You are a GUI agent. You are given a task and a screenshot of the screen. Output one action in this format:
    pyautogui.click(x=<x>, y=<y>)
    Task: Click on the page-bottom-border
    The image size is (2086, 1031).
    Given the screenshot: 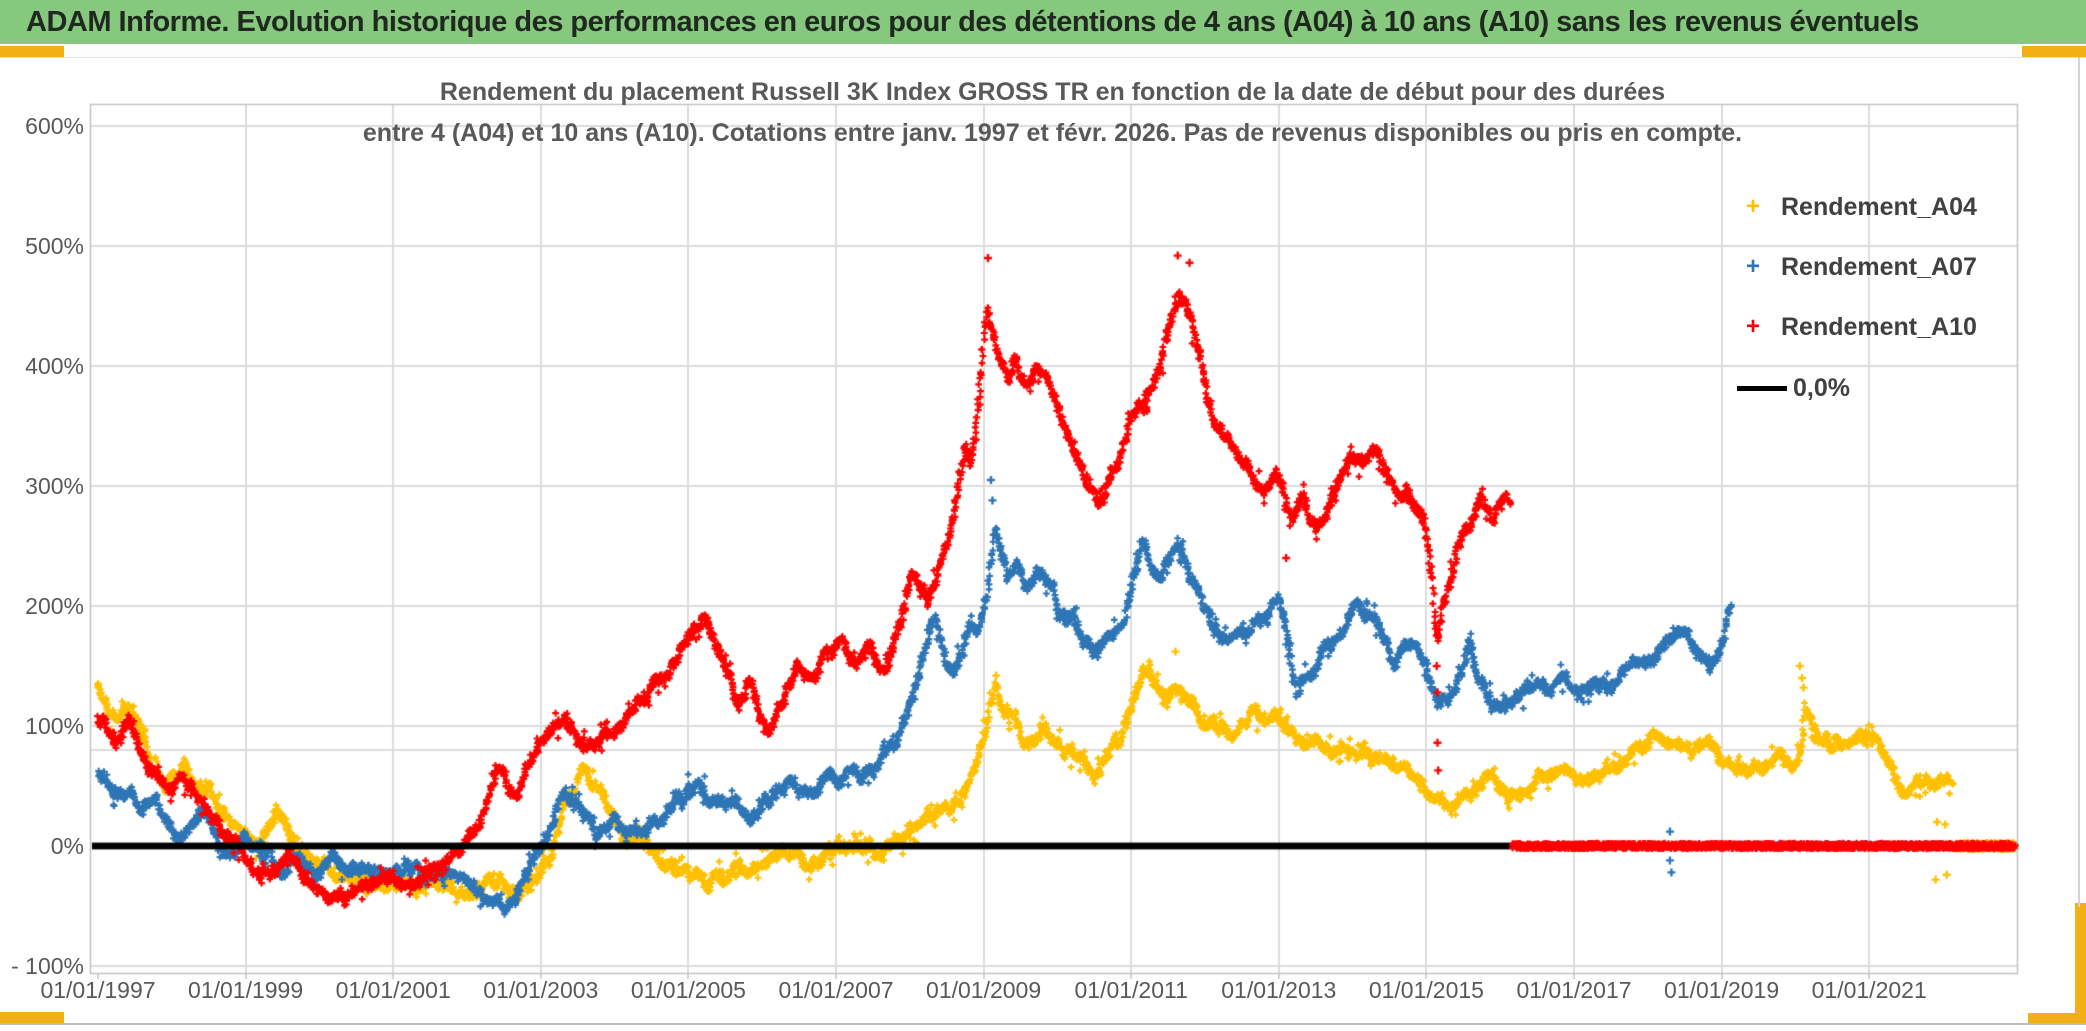 What is the action you would take?
    pyautogui.click(x=1043, y=1024)
    